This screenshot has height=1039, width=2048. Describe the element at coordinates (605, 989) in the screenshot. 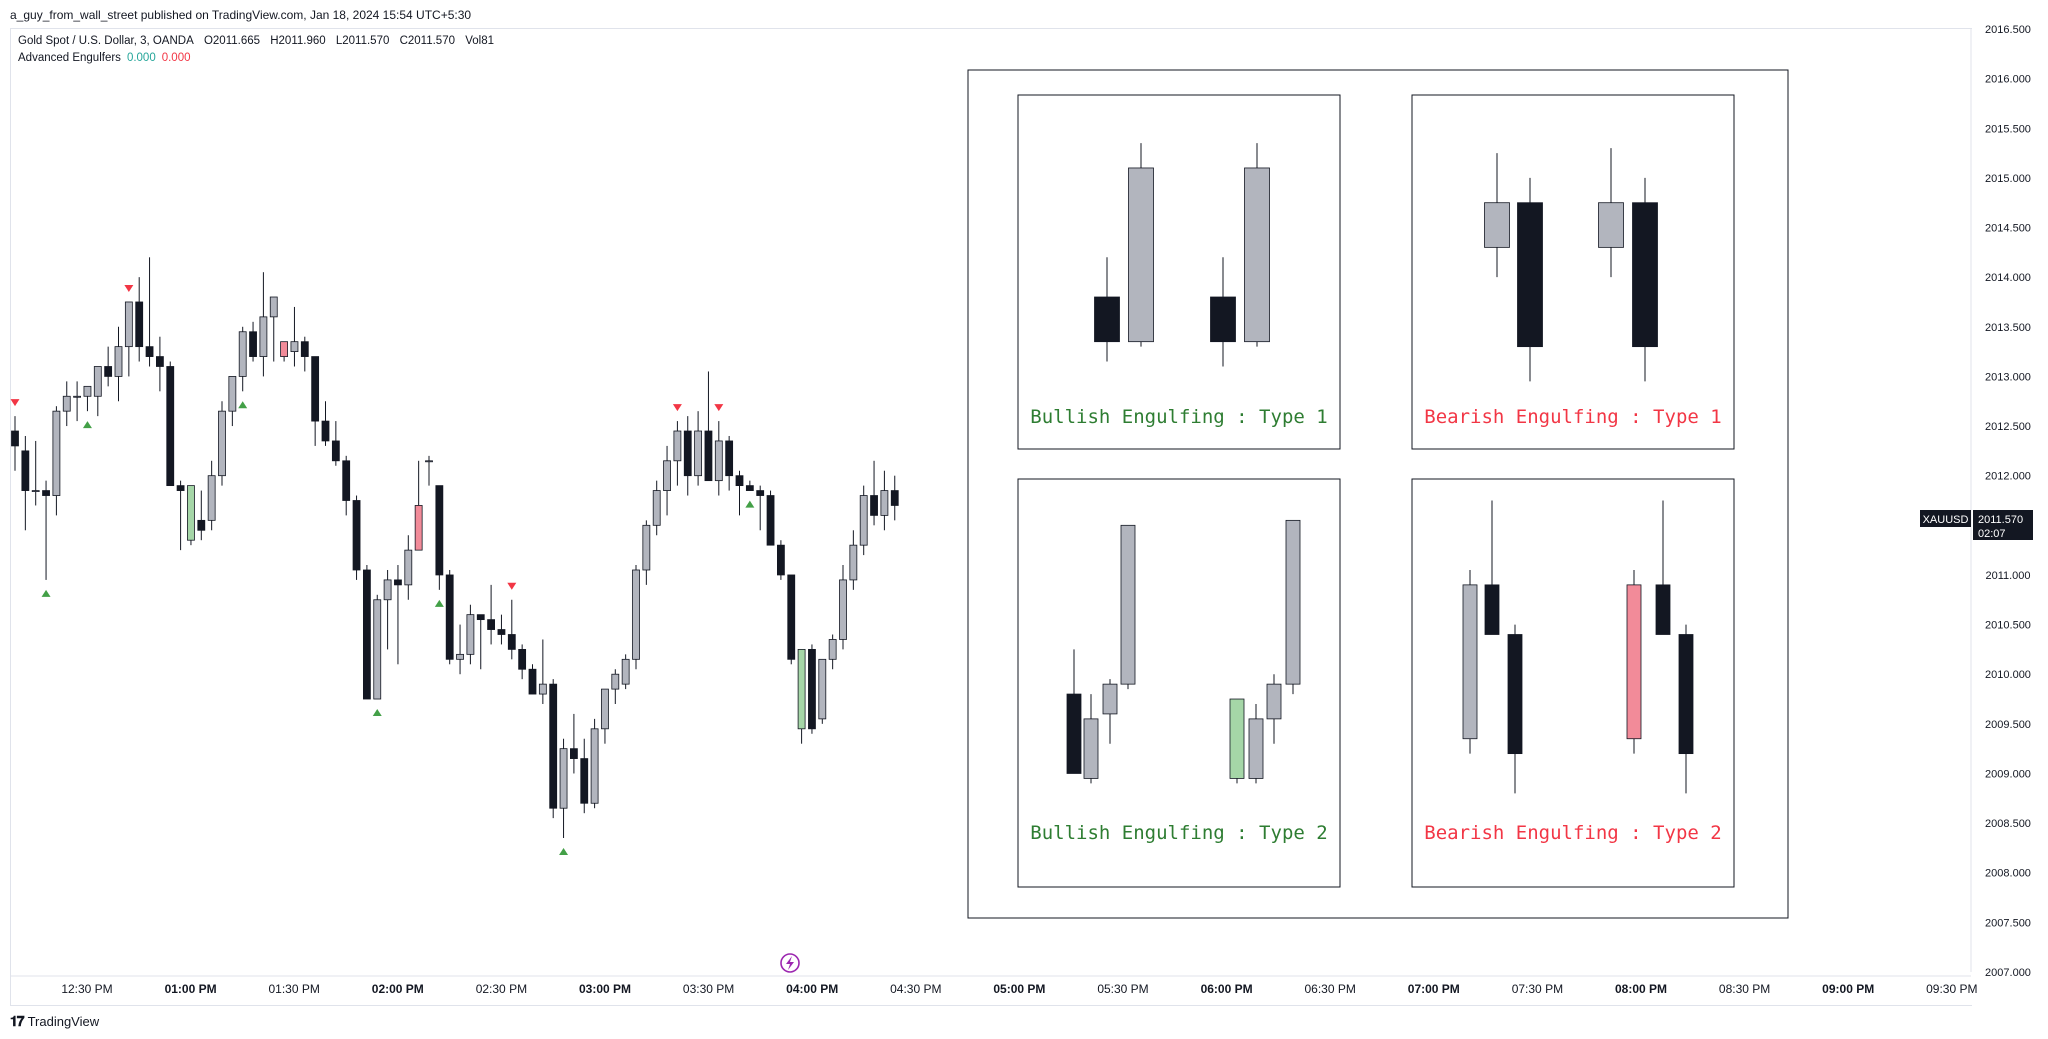

I see `x-tick-label: 03:00 PM` at that location.